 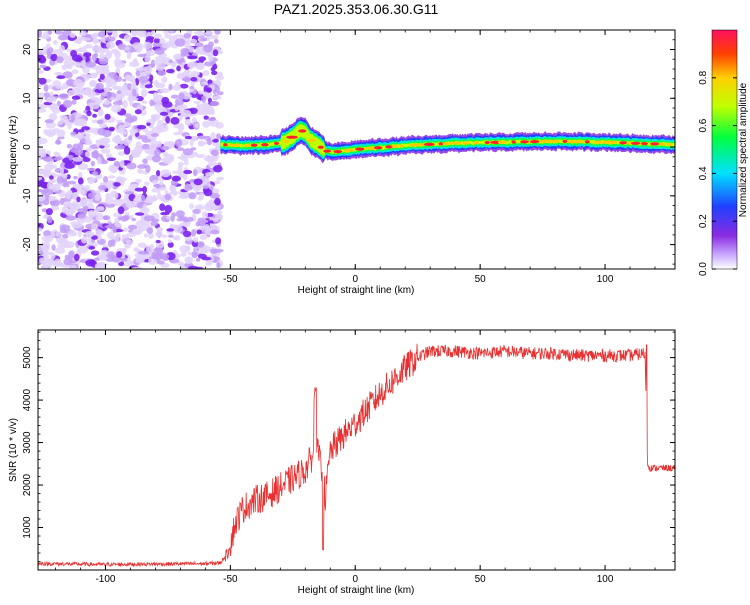 I want to click on colorbar-gradient, so click(x=724, y=149).